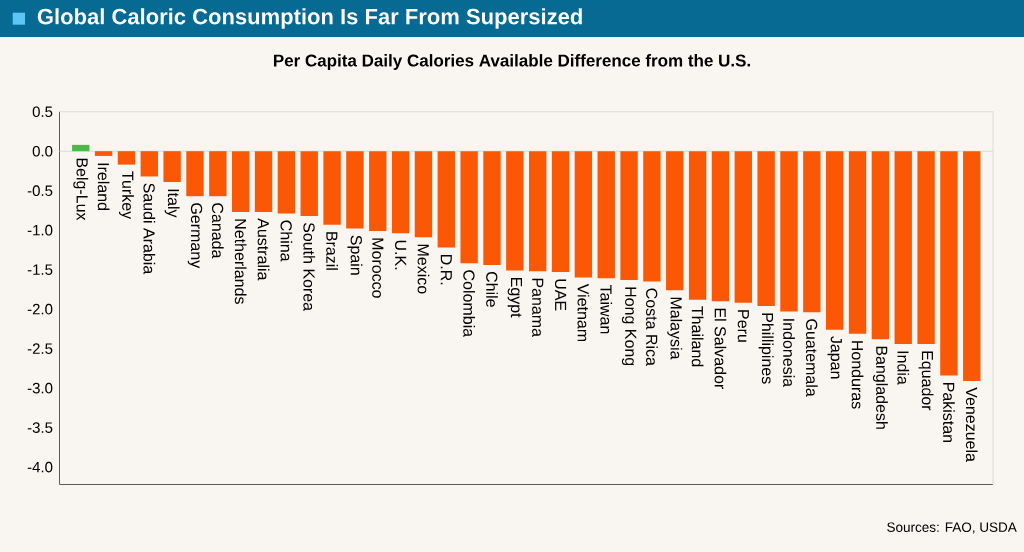 The image size is (1024, 552). What do you see at coordinates (40, 190) in the screenshot?
I see `y-tick-label: -0.5` at bounding box center [40, 190].